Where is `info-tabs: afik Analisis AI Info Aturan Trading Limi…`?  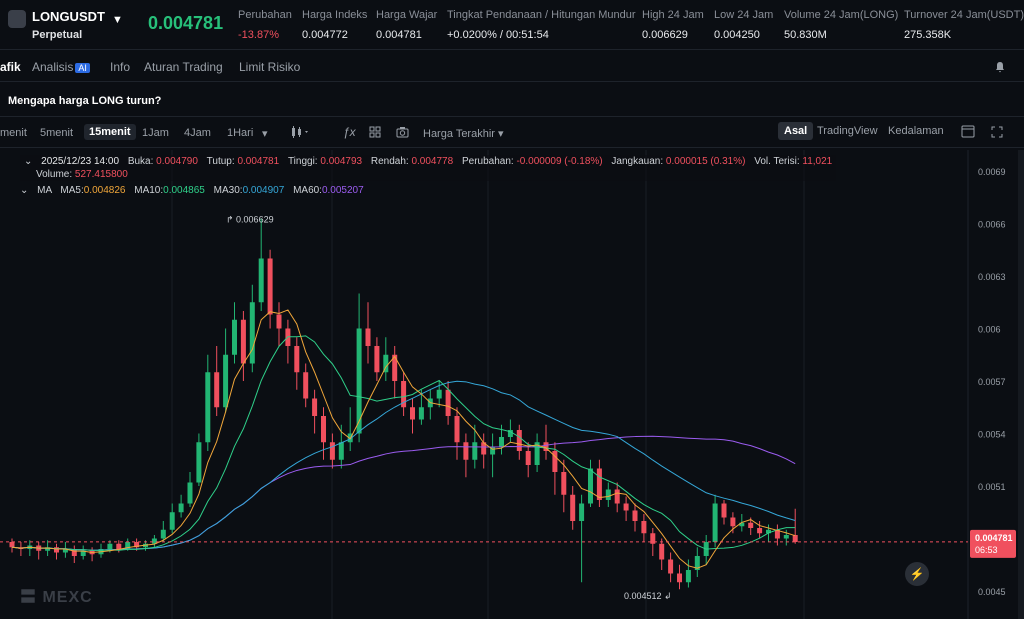
info-tabs: afik Analisis AI Info Aturan Trading Limi… is located at coordinates (512, 67).